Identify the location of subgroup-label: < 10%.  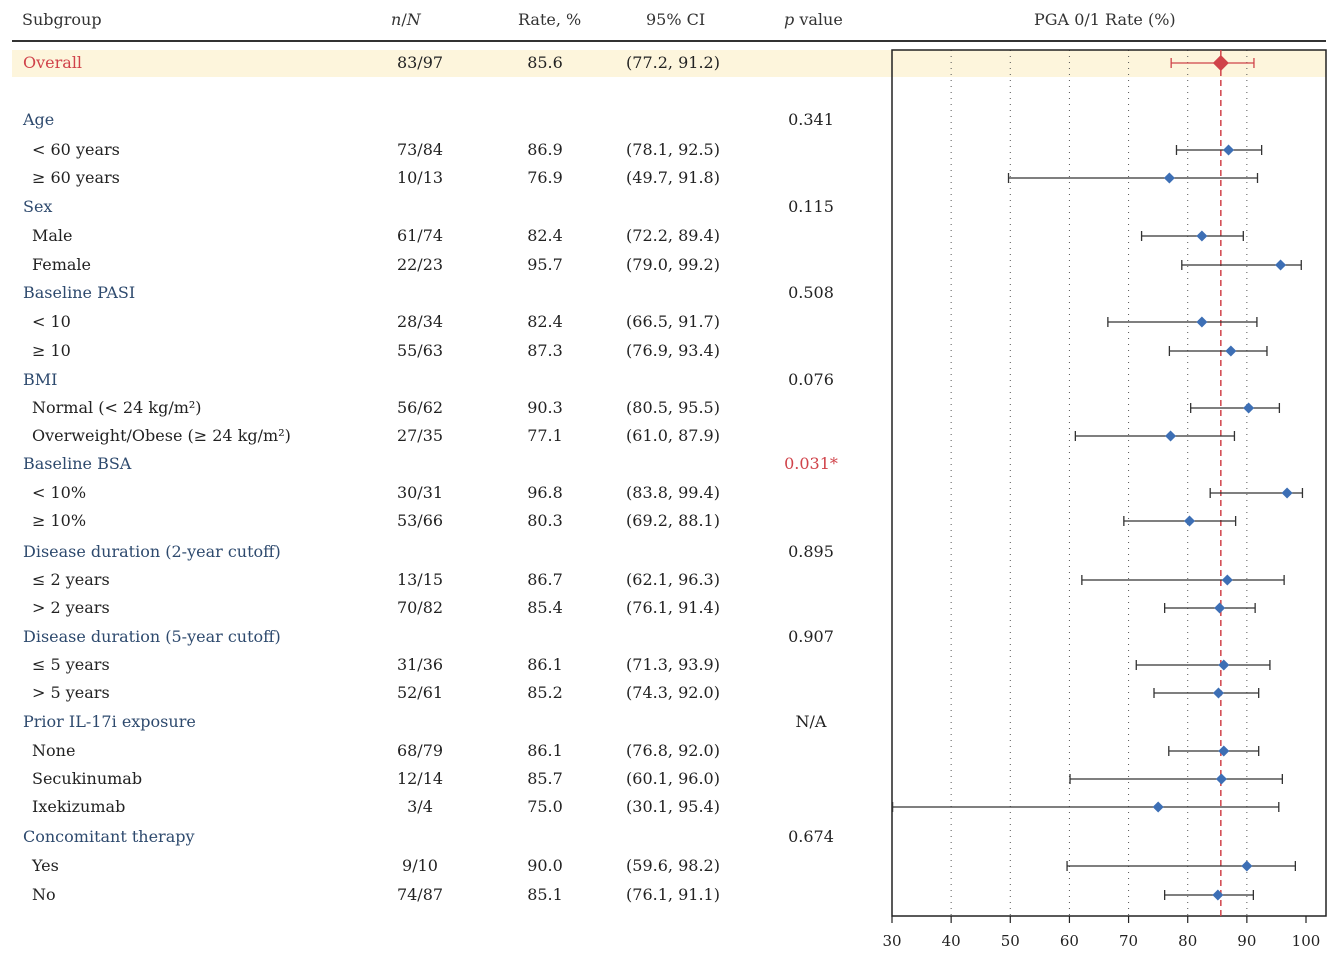
(59, 492).